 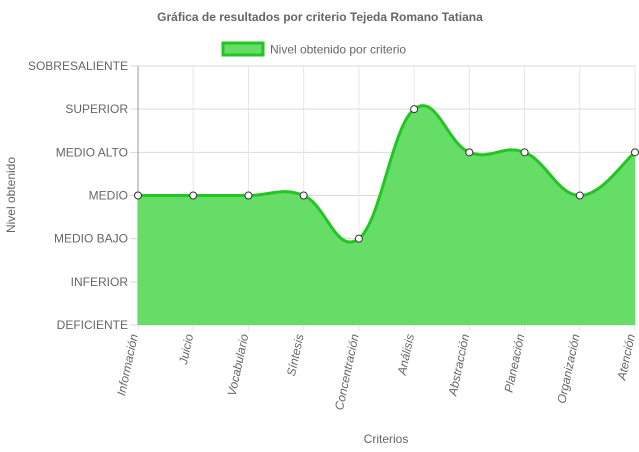 What do you see at coordinates (186, 349) in the screenshot?
I see `x-tick-label: Juicio` at bounding box center [186, 349].